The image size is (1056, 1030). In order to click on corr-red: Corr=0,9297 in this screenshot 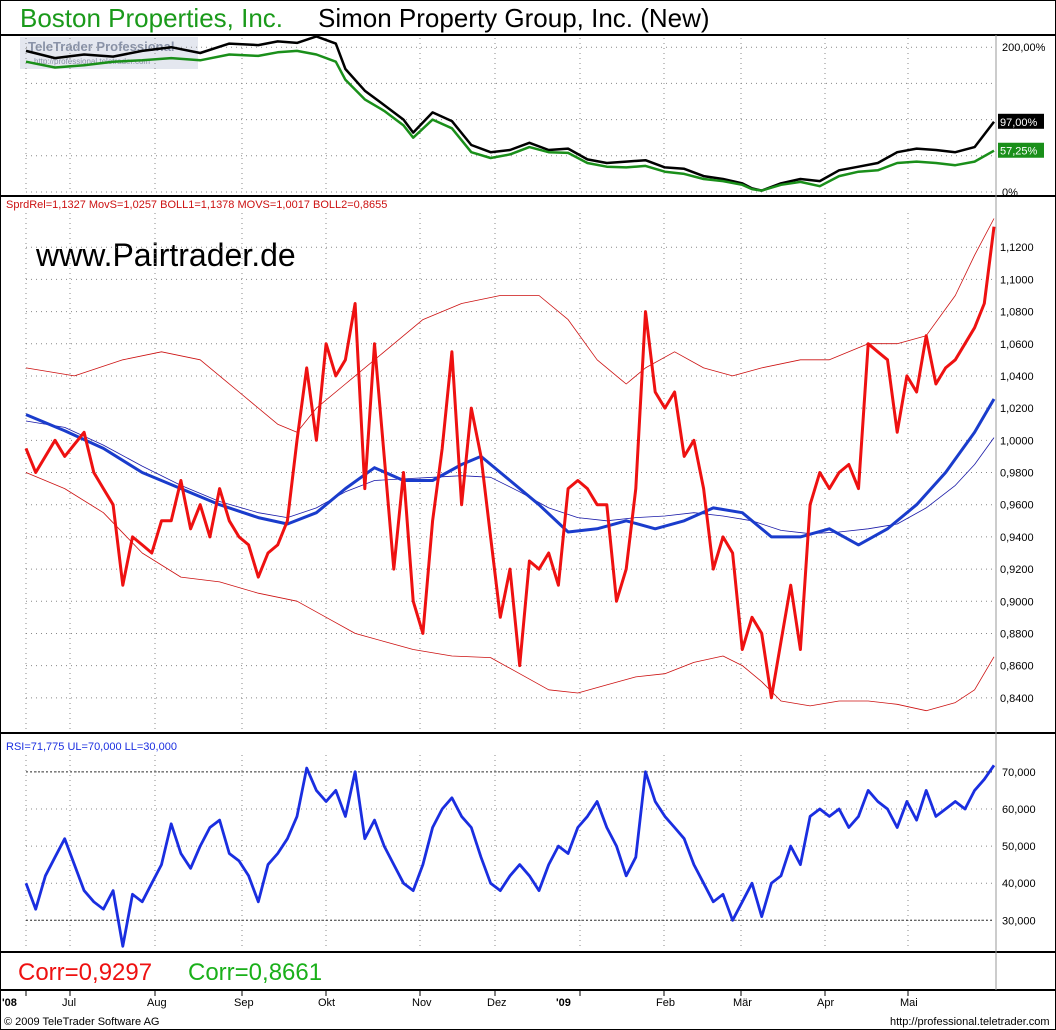, I will do `click(85, 972)`.